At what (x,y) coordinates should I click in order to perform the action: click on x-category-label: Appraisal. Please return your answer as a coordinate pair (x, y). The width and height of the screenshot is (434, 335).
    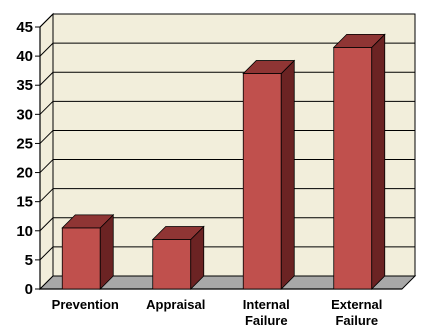
    Looking at the image, I should click on (175, 304).